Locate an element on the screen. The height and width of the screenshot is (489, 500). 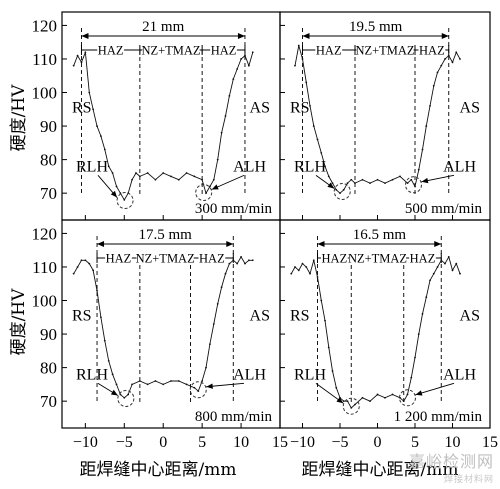
weld-width-label: 16.5 mm is located at coordinates (380, 235).